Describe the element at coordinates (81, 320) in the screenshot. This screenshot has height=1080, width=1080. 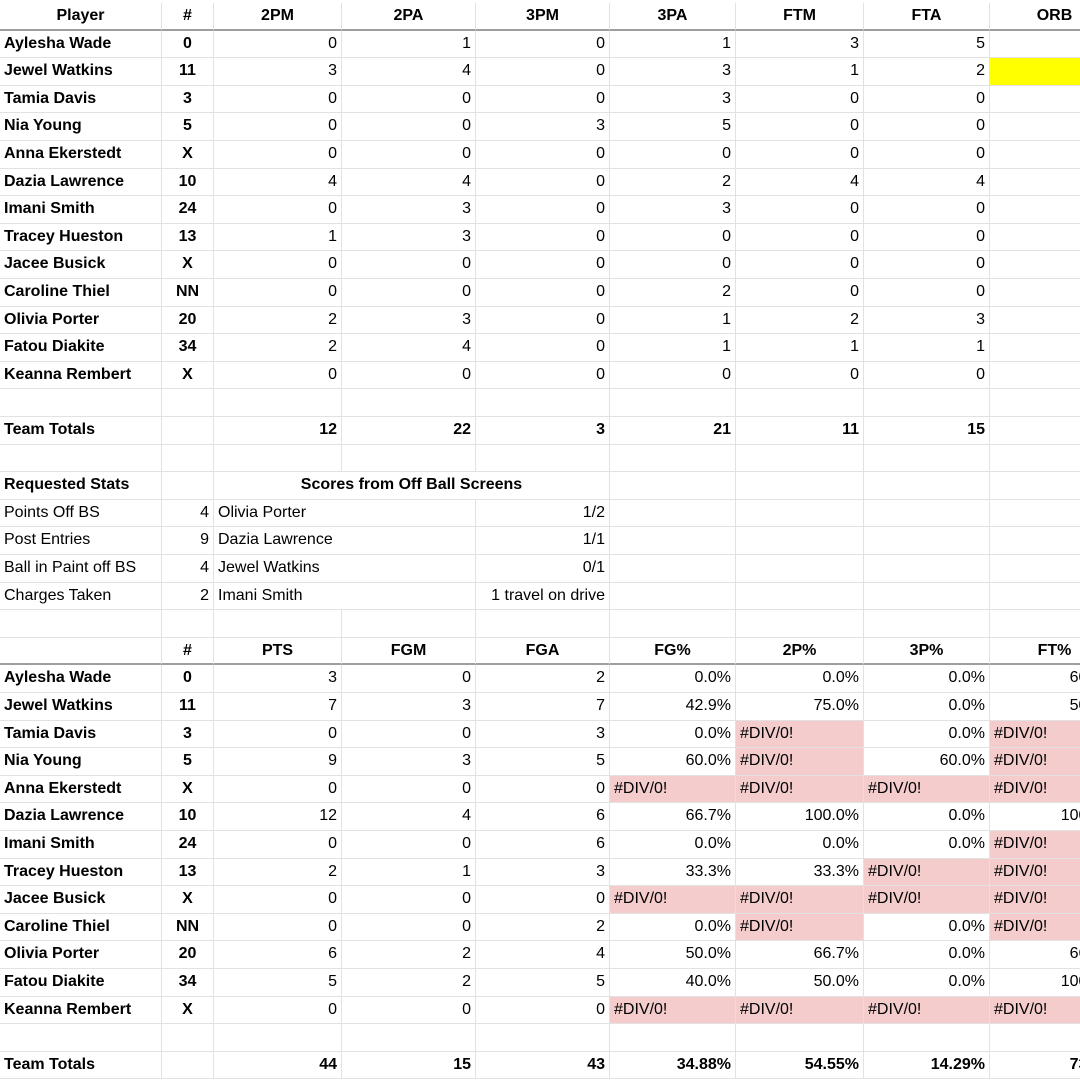
I see `player-name-cell: Olivia Porter` at that location.